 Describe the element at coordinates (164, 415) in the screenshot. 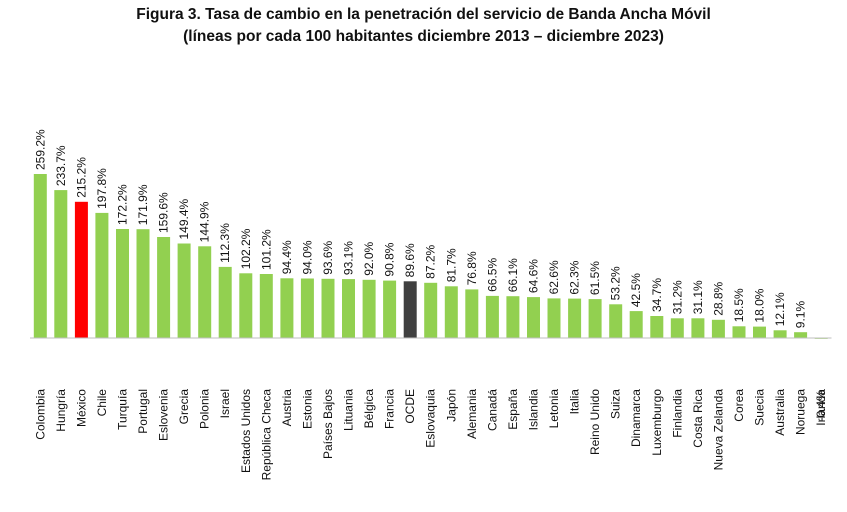

I see `category-label-eslovenia: Eslovenia` at that location.